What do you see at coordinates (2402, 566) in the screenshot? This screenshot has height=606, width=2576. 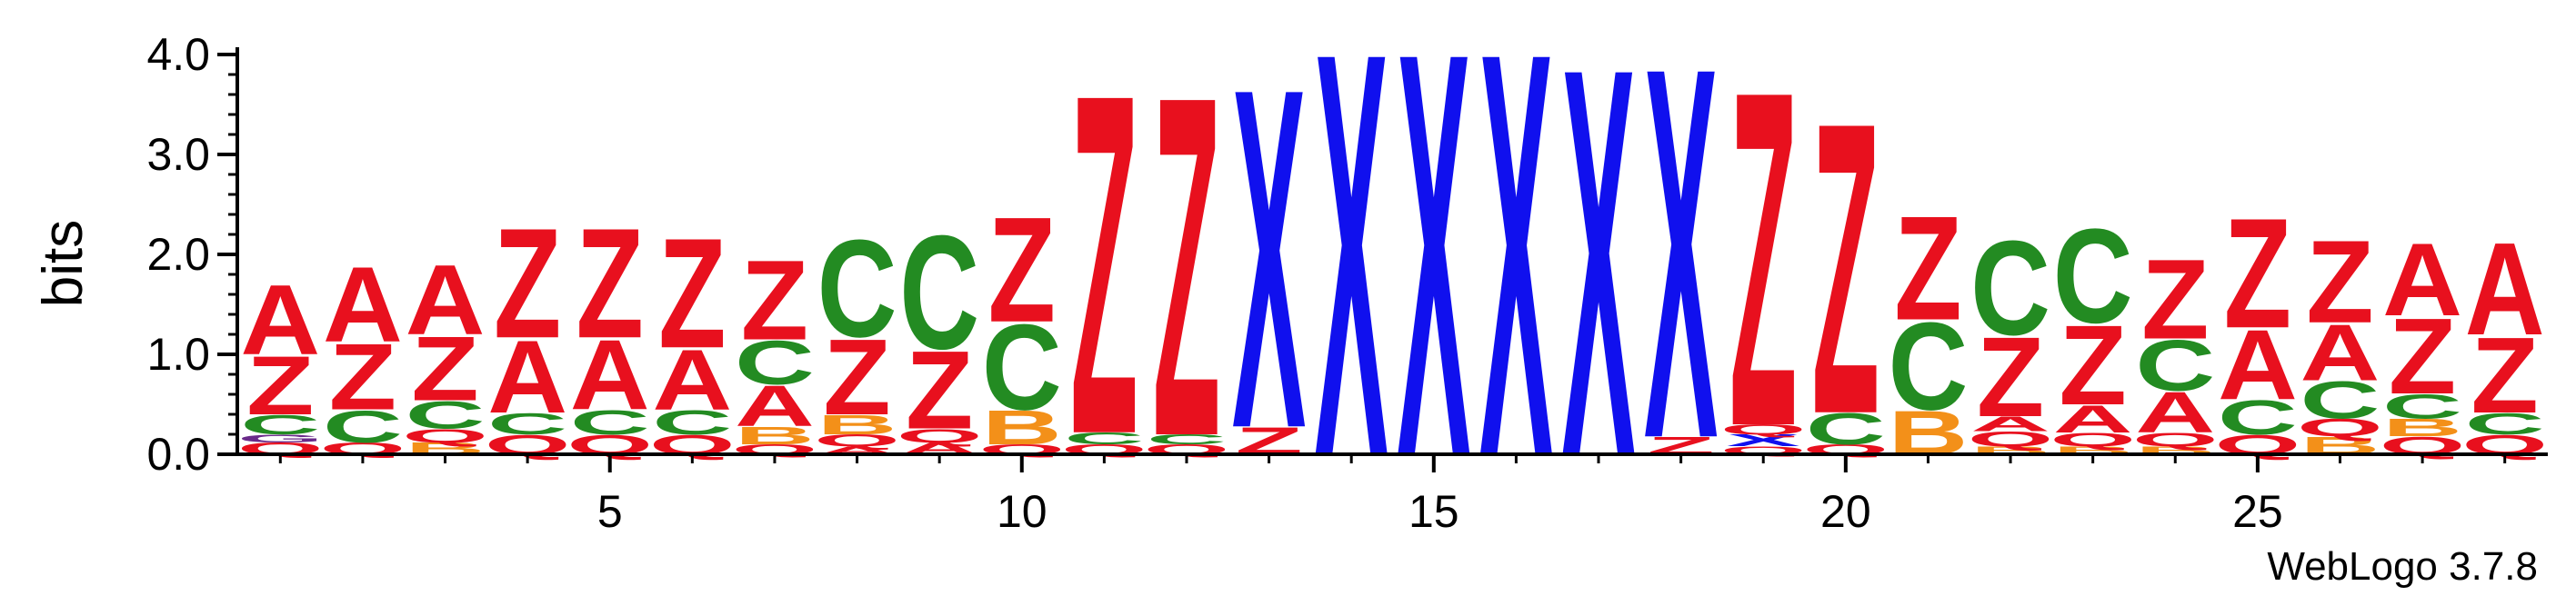 I see `weblogo-credit: WebLogo 3.7.8` at bounding box center [2402, 566].